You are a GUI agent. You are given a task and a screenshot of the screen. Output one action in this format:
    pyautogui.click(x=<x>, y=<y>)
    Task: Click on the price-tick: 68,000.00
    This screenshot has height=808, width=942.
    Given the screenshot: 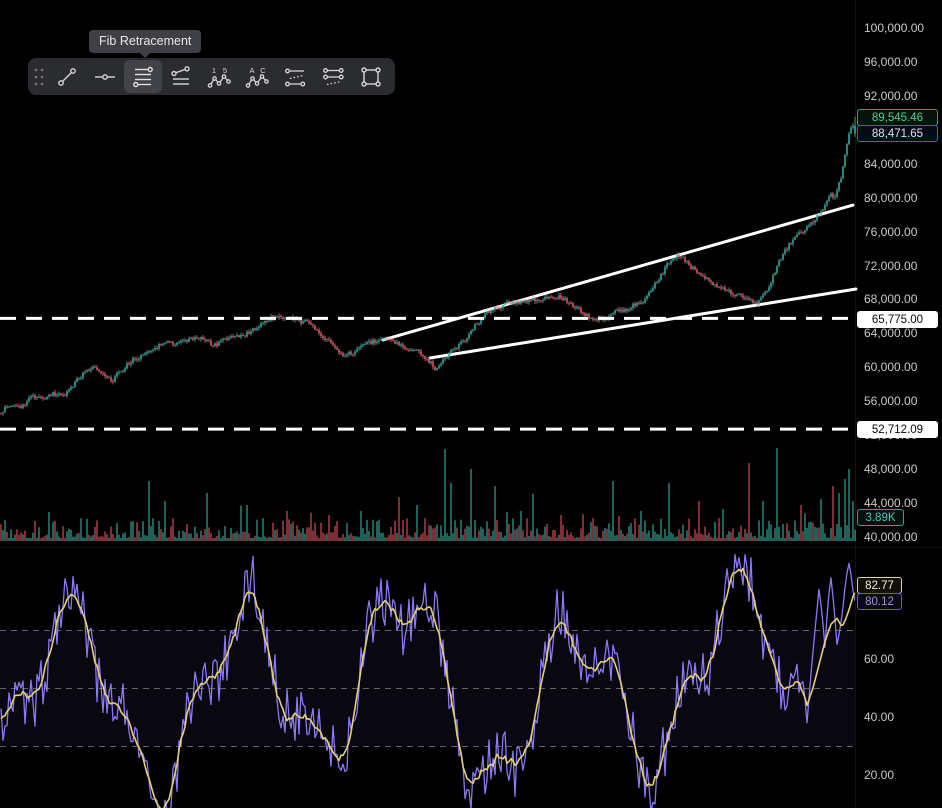 What is the action you would take?
    pyautogui.click(x=891, y=299)
    